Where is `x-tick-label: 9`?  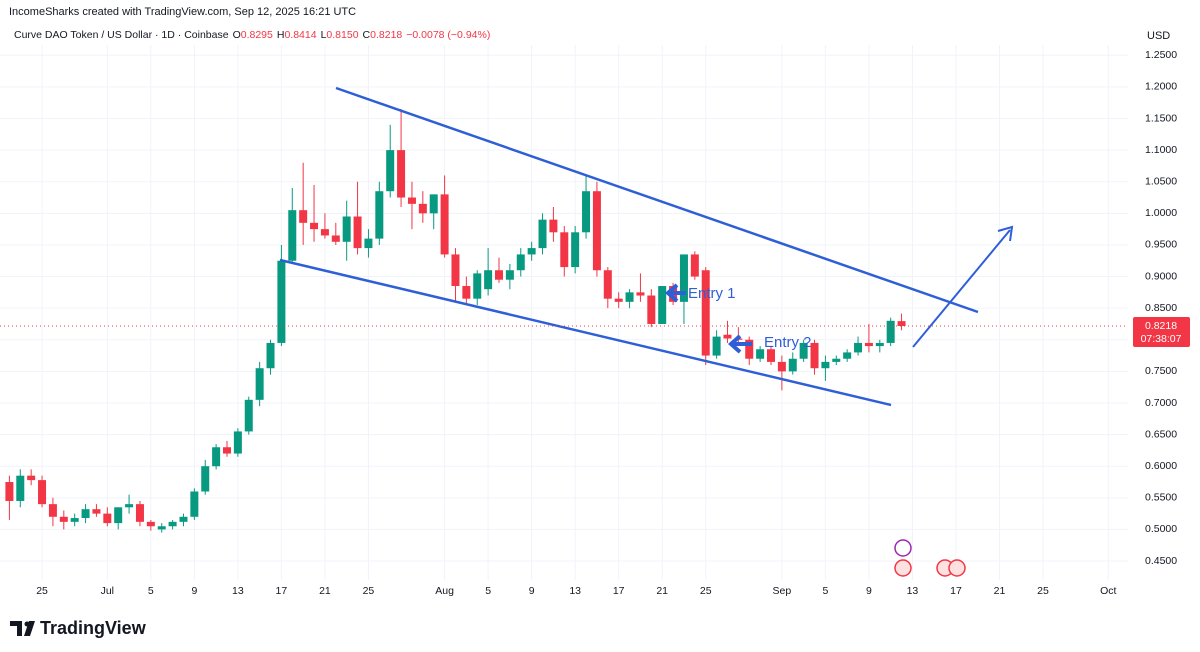
x-tick-label: 9 is located at coordinates (194, 591).